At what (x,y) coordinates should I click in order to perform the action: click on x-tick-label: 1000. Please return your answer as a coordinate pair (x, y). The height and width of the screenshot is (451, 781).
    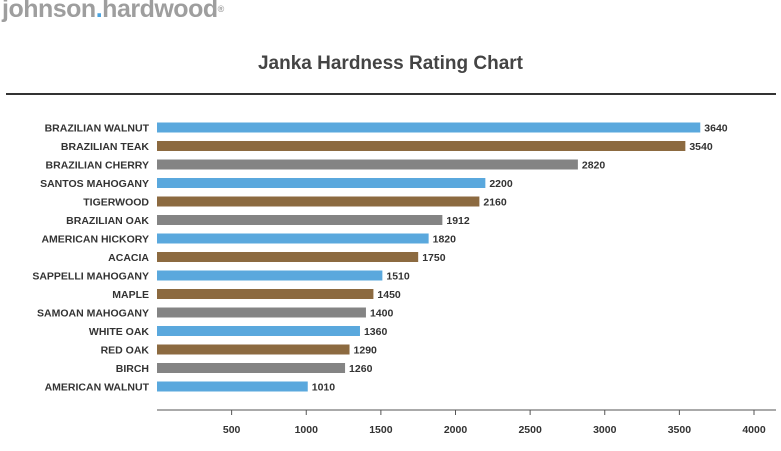
    Looking at the image, I should click on (307, 430).